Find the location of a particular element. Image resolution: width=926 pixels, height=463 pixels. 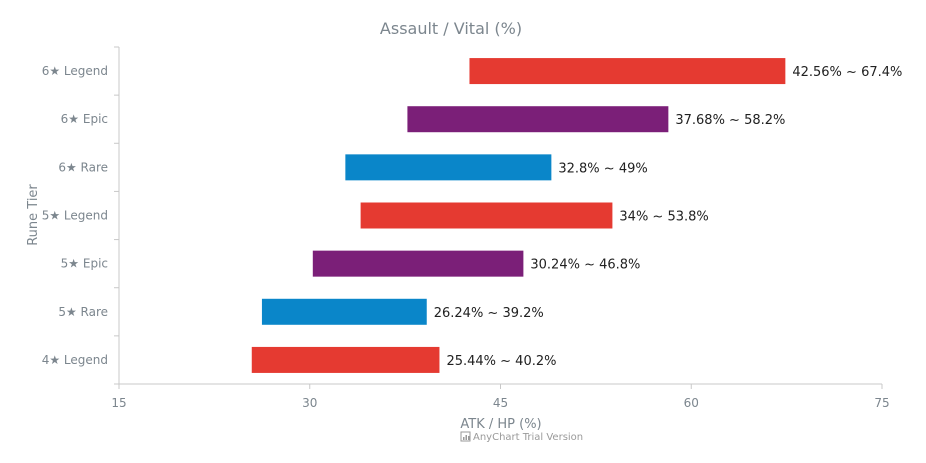

y-tick-label: 6★ Rare is located at coordinates (83, 167).